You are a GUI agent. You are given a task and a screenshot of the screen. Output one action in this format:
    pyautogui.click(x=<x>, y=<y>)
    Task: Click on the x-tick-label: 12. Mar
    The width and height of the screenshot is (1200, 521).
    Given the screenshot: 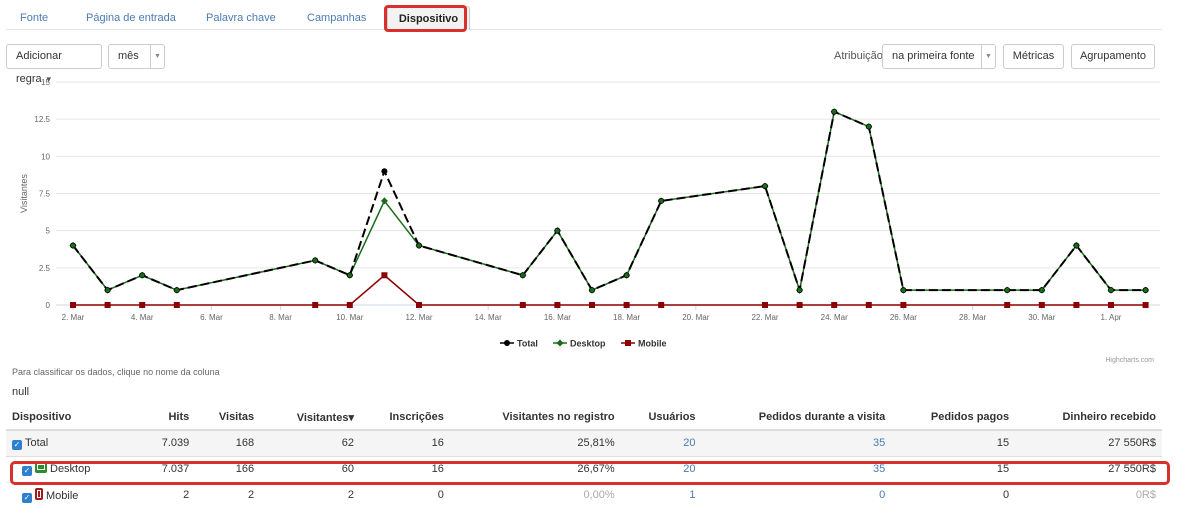 What is the action you would take?
    pyautogui.click(x=418, y=317)
    